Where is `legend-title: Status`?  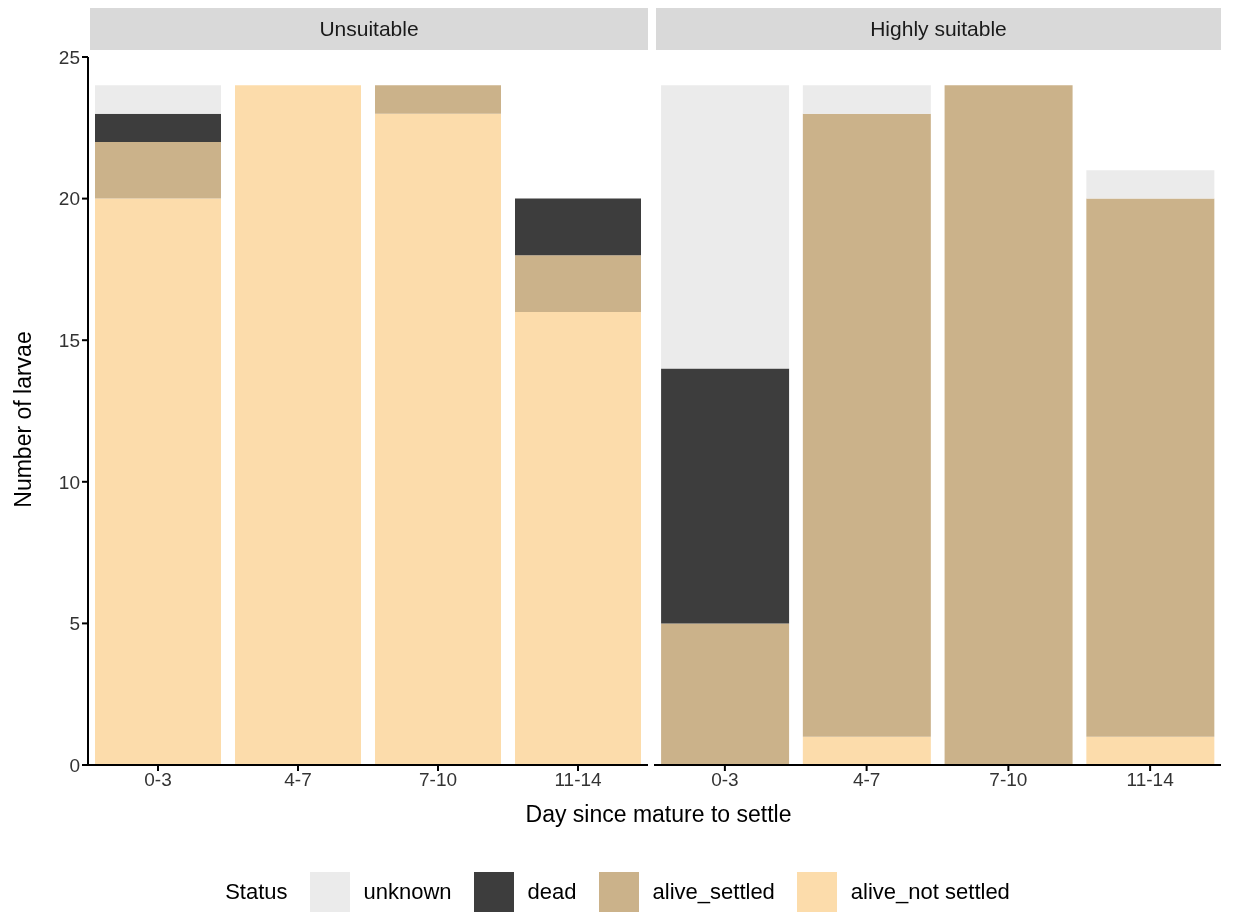
legend-title: Status is located at coordinates (256, 892).